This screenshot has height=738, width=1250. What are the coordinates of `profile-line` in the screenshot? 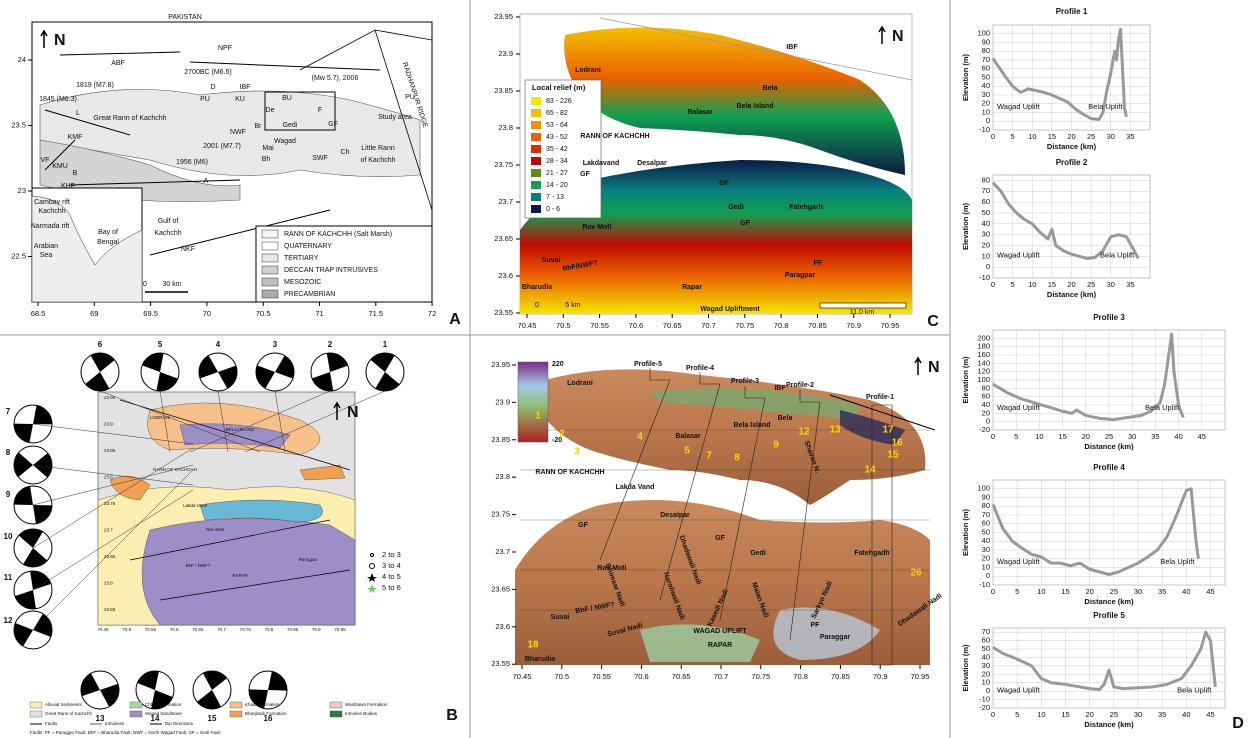 It's located at (1095, 531).